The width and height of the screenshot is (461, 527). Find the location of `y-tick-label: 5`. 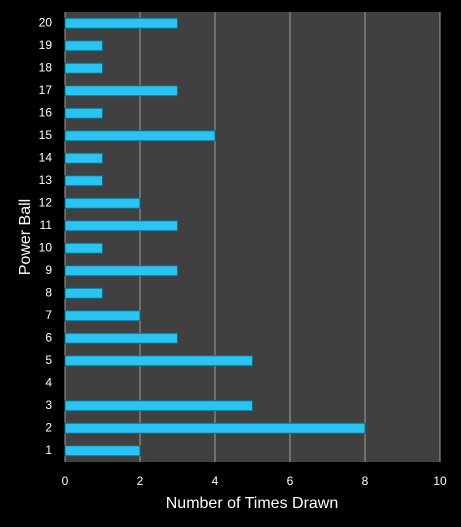

y-tick-label: 5 is located at coordinates (48, 360).